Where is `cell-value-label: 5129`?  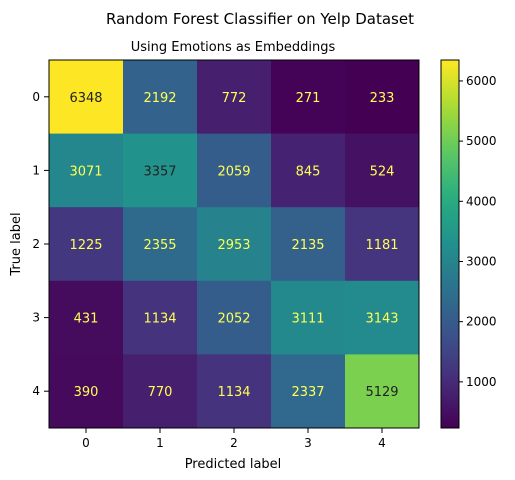 cell-value-label: 5129 is located at coordinates (381, 392).